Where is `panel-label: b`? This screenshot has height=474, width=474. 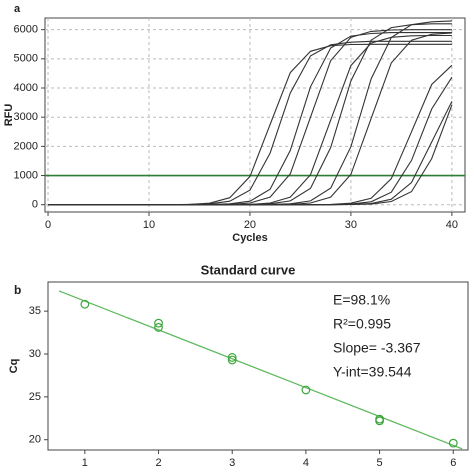 panel-label: b is located at coordinates (17, 290).